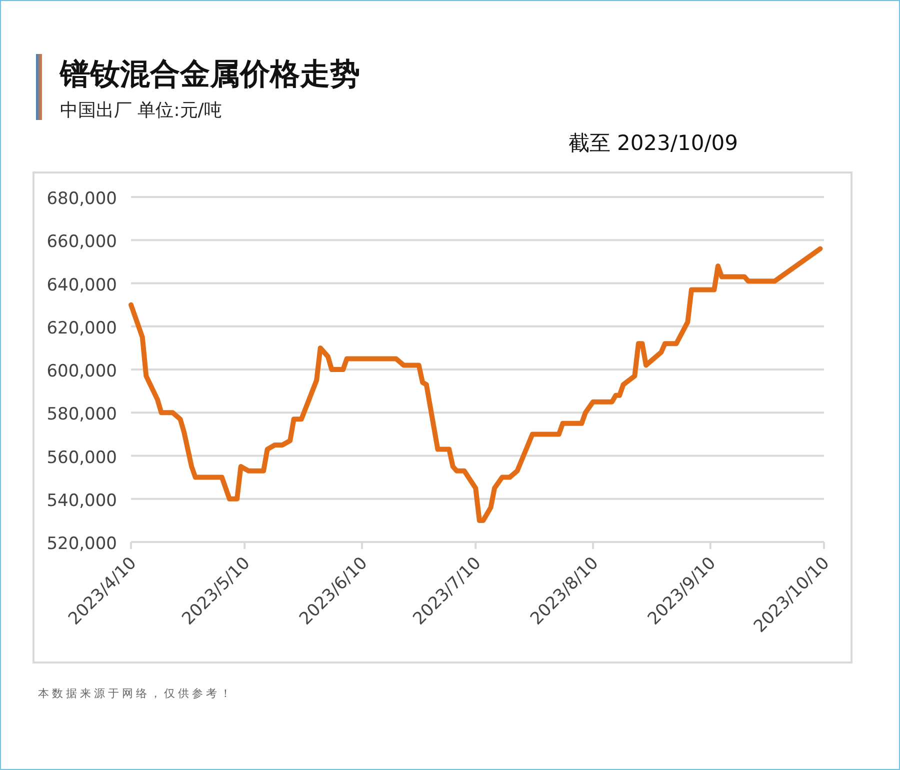 The image size is (900, 770). I want to click on chart-title: 镨钕混合金属价格走势, so click(209, 74).